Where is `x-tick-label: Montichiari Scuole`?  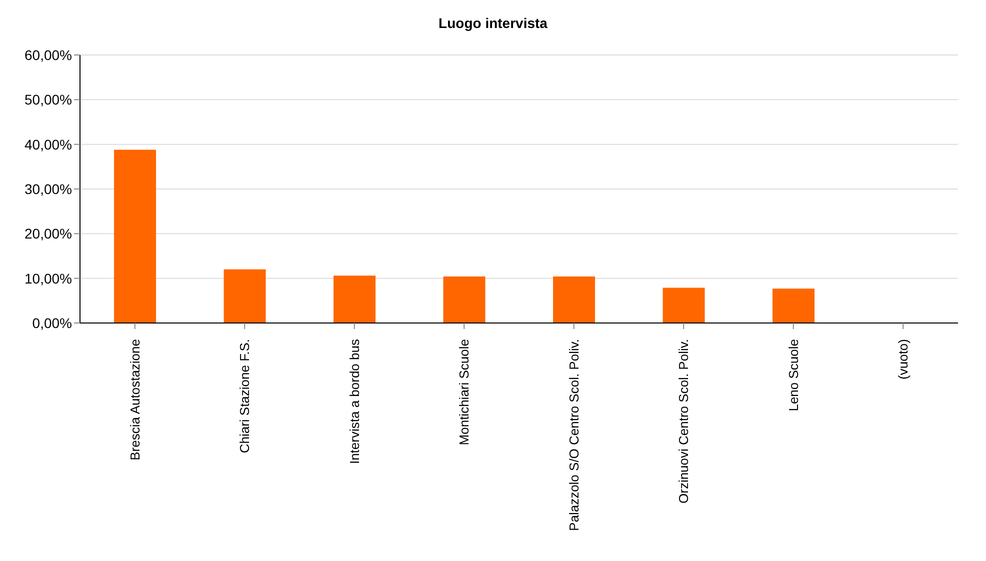
x-tick-label: Montichiari Scuole is located at coordinates (464, 392).